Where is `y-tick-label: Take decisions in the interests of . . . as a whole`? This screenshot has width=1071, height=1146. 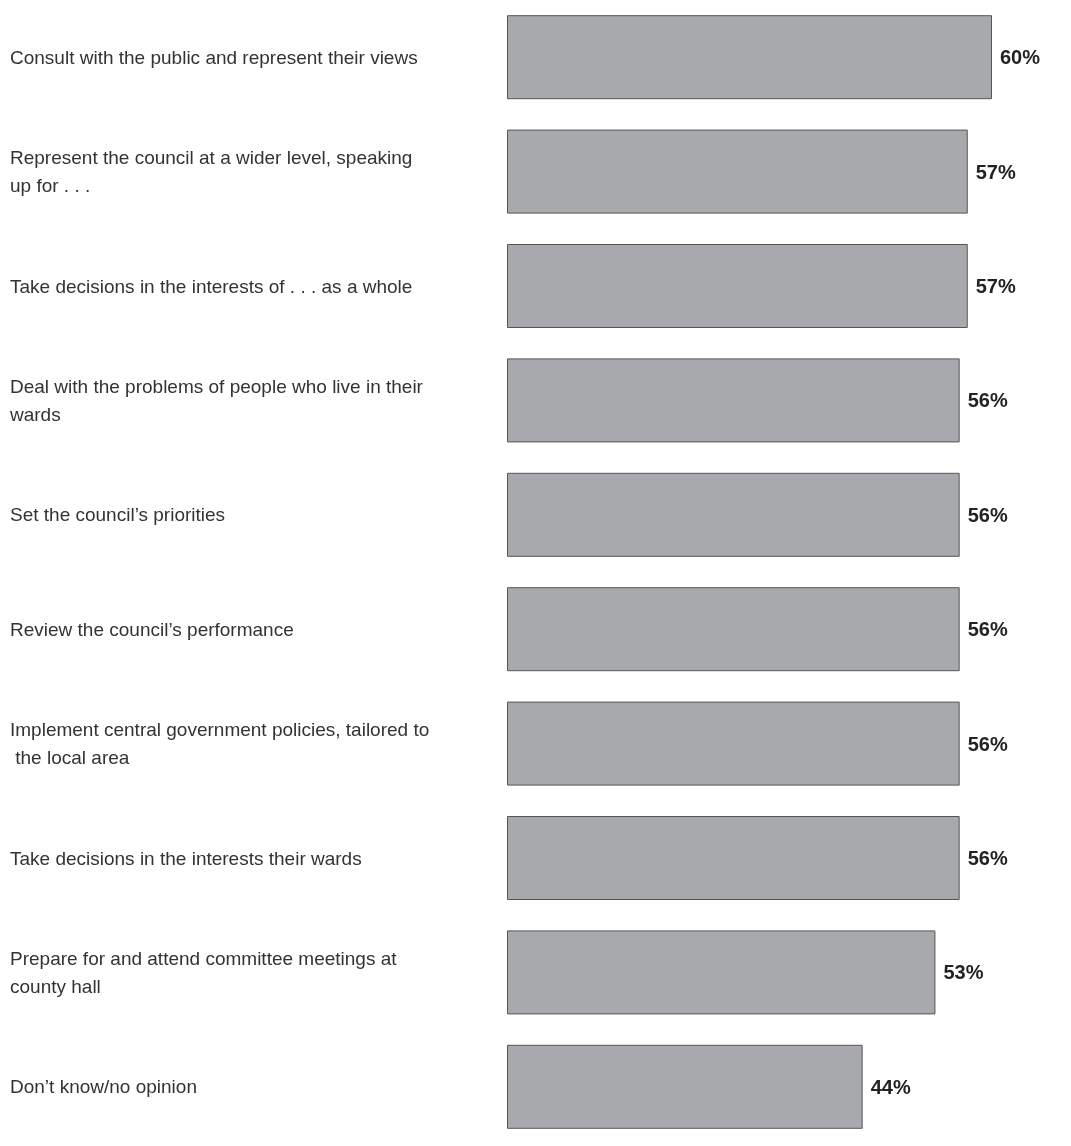 y-tick-label: Take decisions in the interests of . . . as a whole is located at coordinates (211, 286).